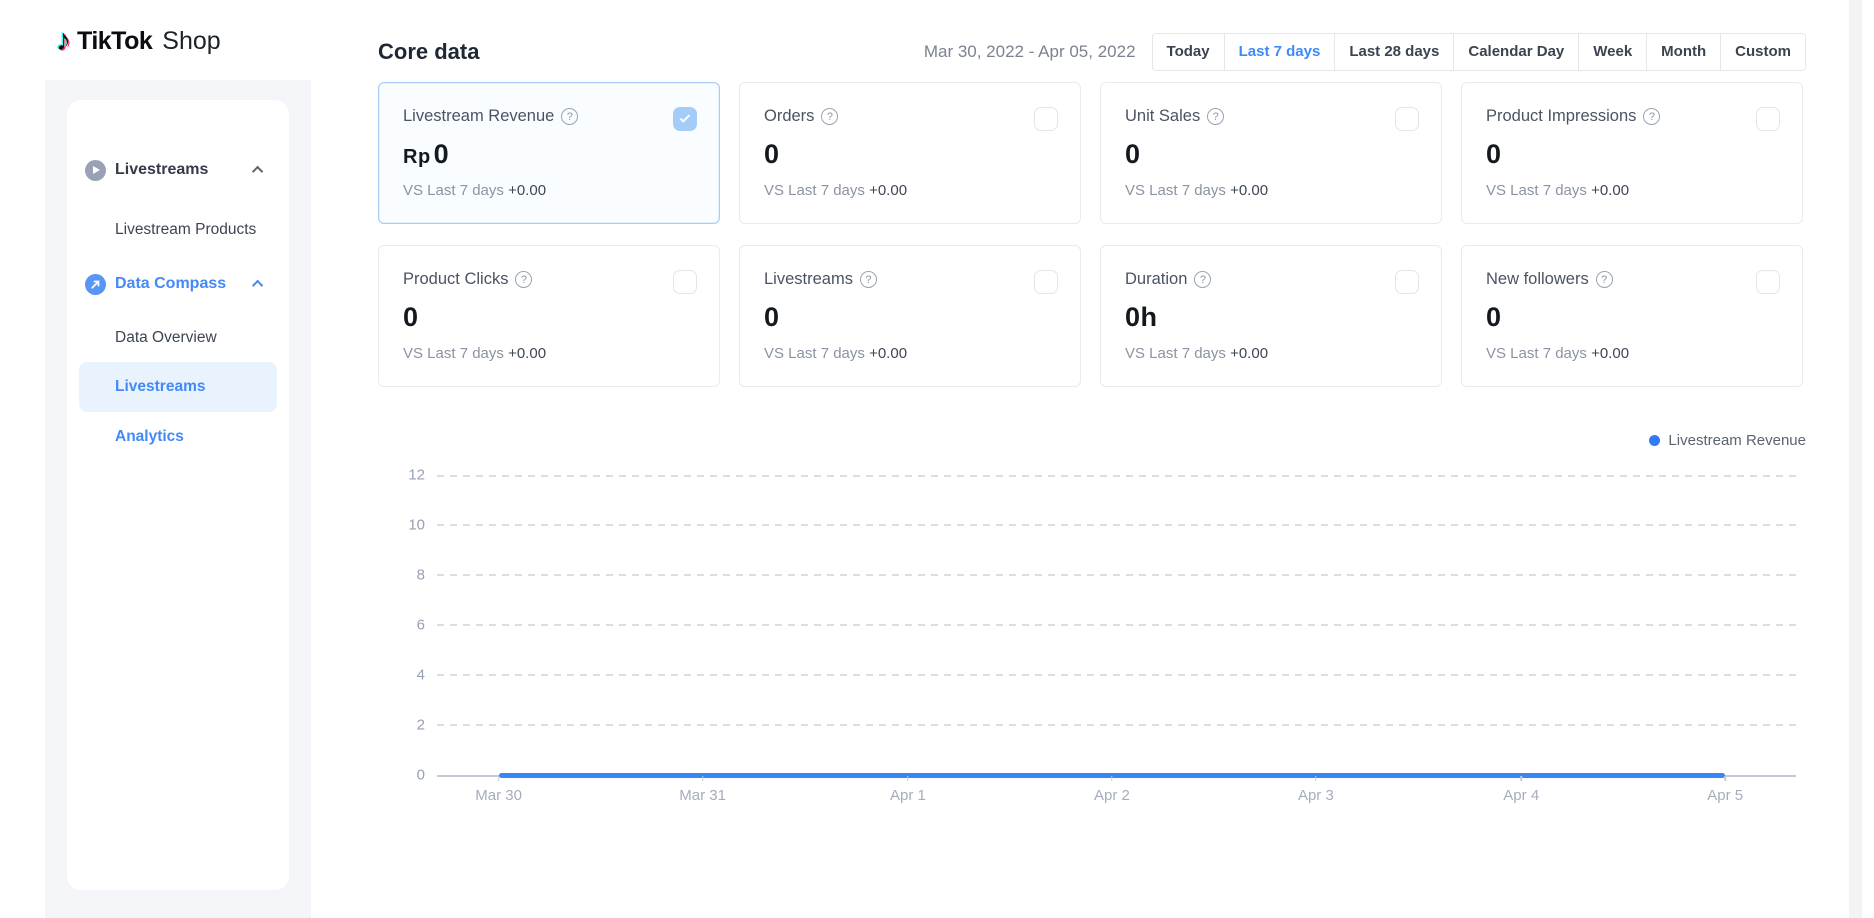  What do you see at coordinates (1111, 795) in the screenshot?
I see `x-tick-label: Apr 2` at bounding box center [1111, 795].